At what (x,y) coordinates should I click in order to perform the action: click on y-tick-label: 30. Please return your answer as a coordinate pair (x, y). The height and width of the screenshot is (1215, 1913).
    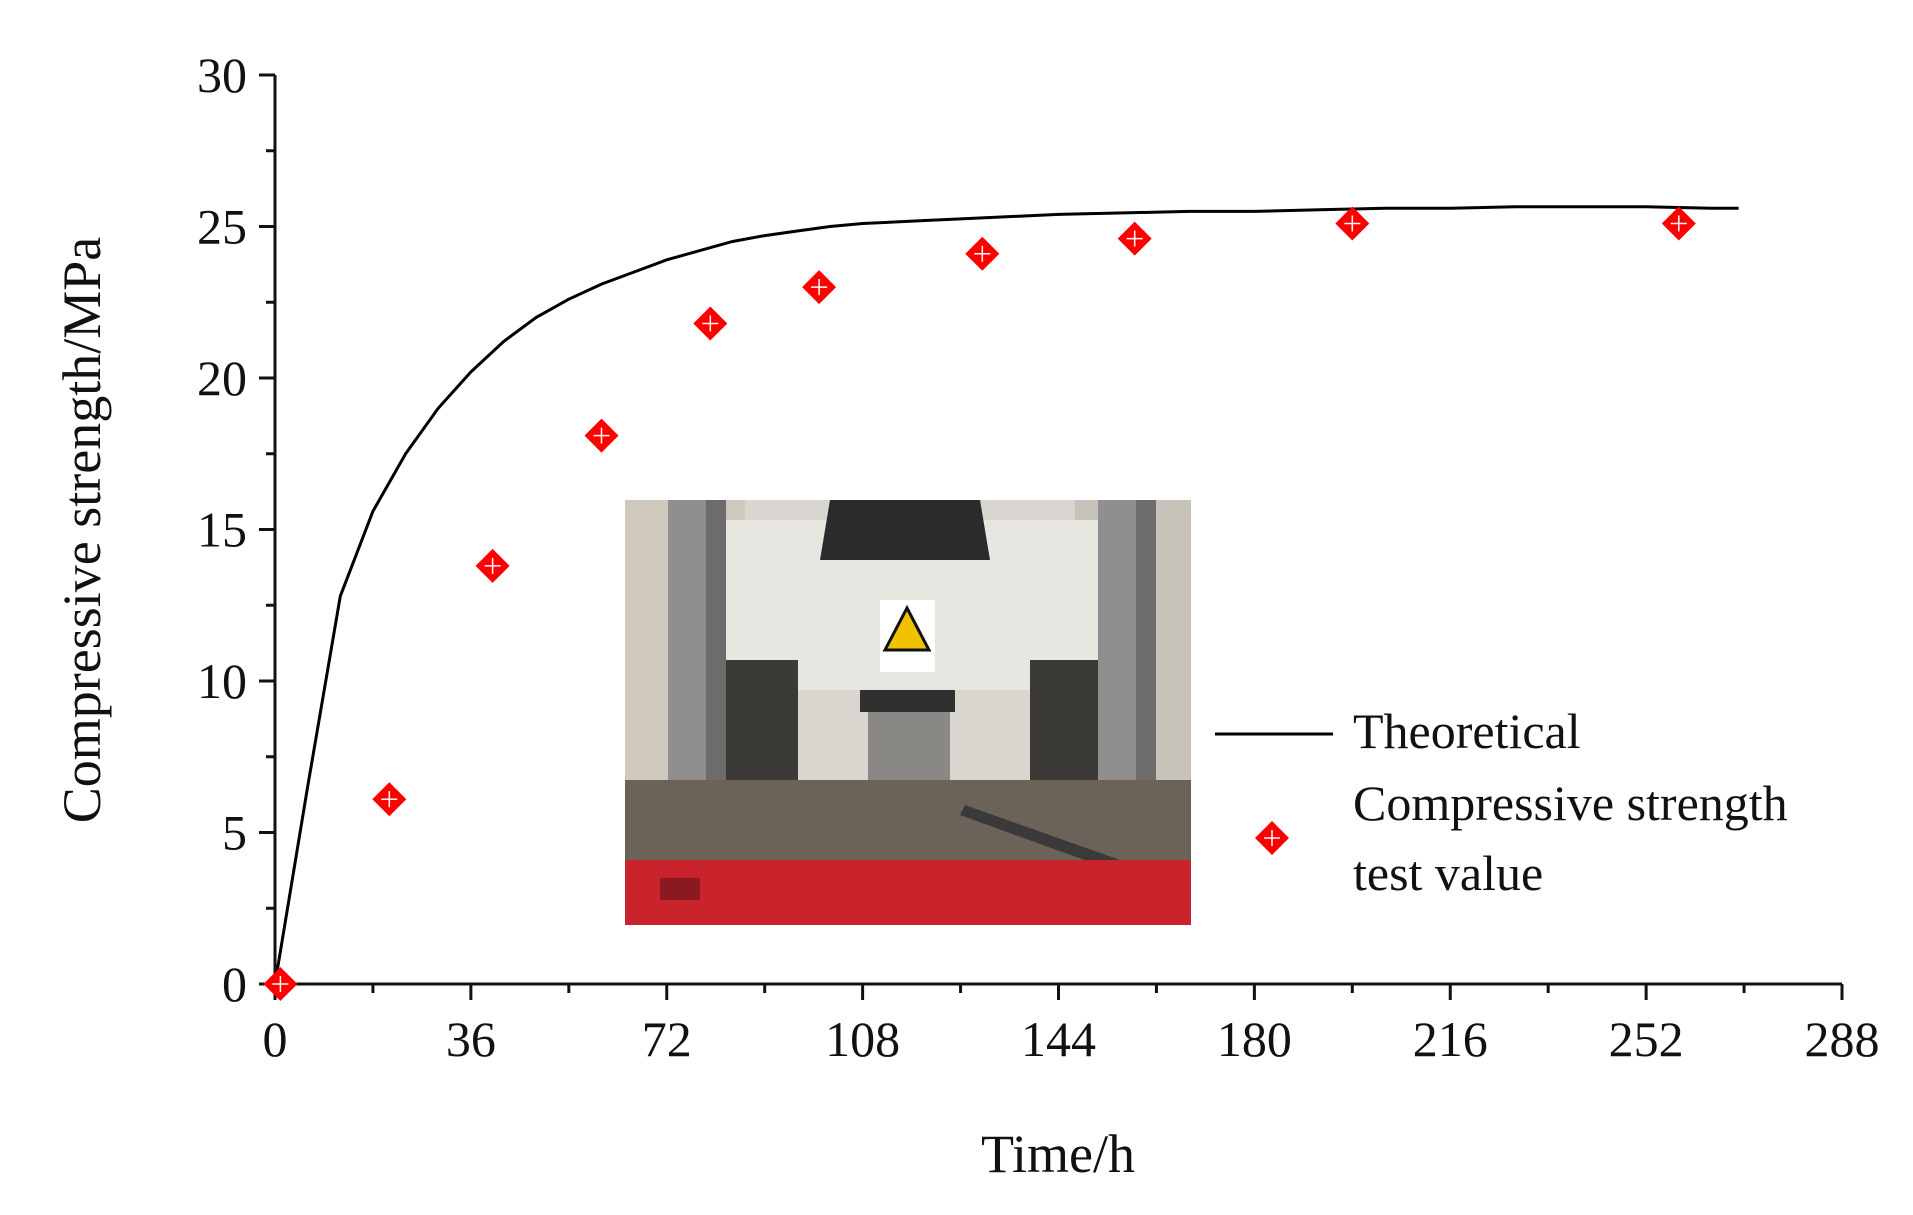
    Looking at the image, I should click on (222, 75).